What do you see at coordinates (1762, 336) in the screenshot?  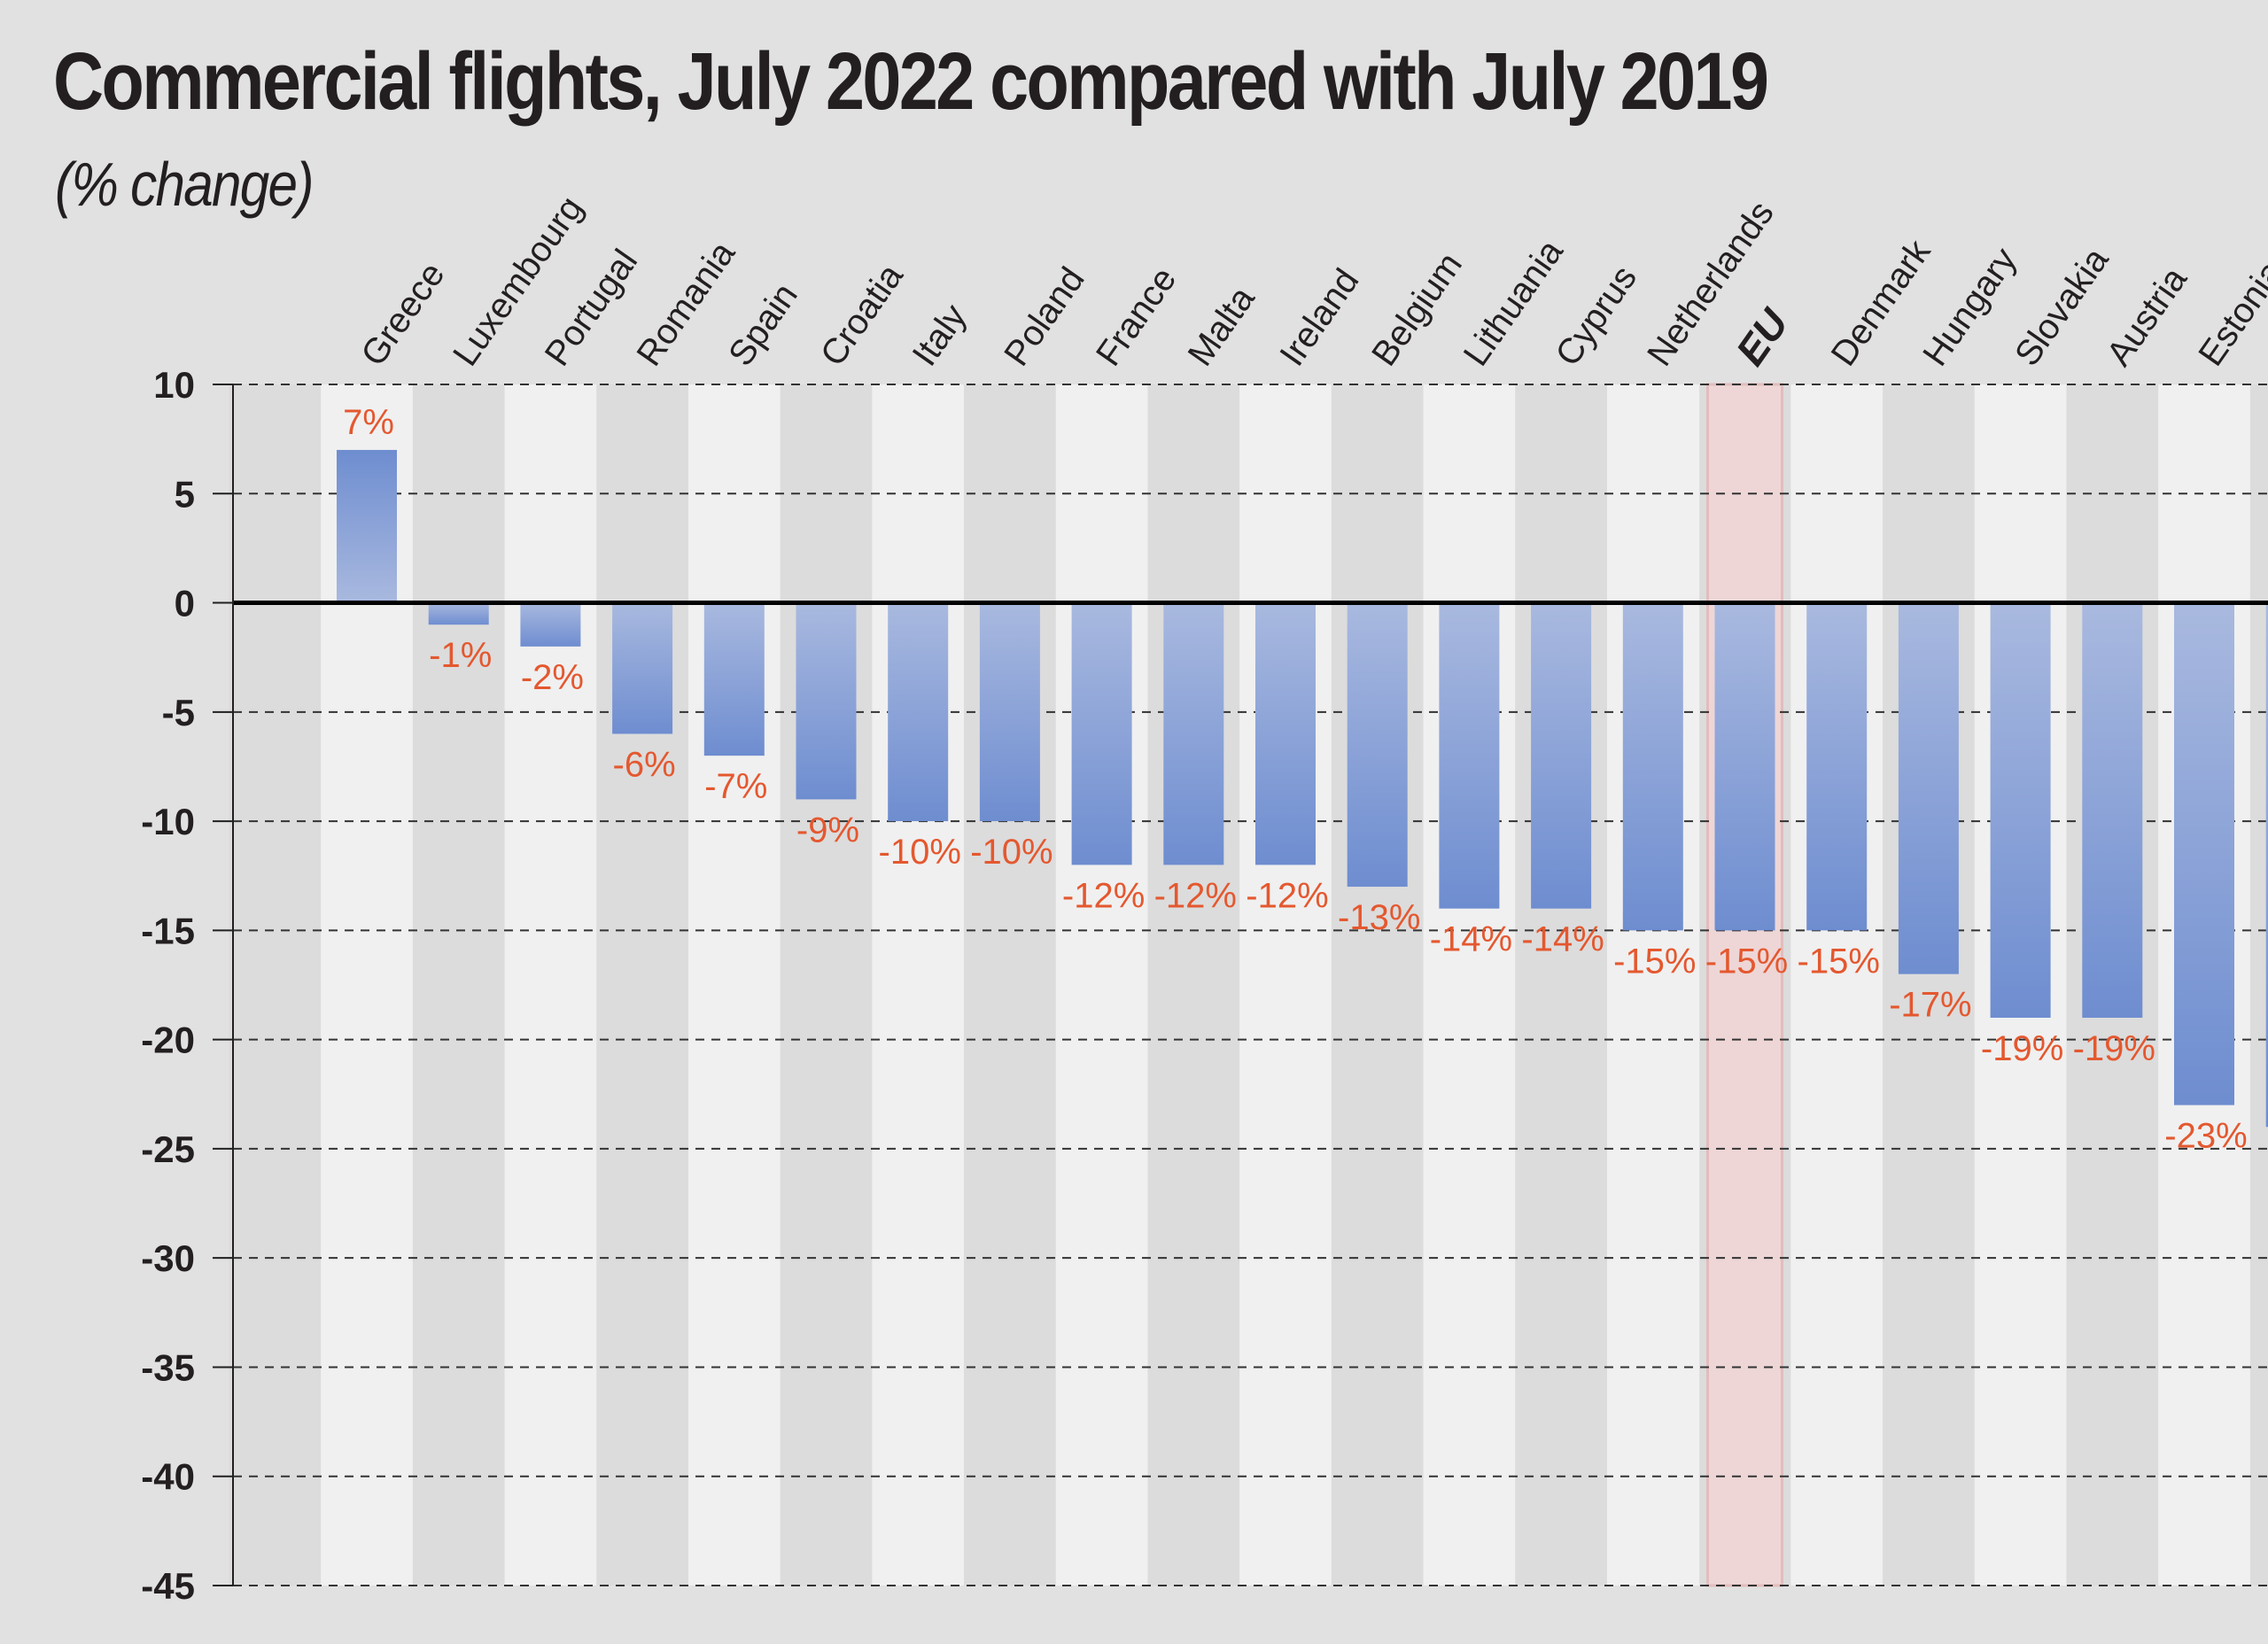 I see `category-label: EU` at bounding box center [1762, 336].